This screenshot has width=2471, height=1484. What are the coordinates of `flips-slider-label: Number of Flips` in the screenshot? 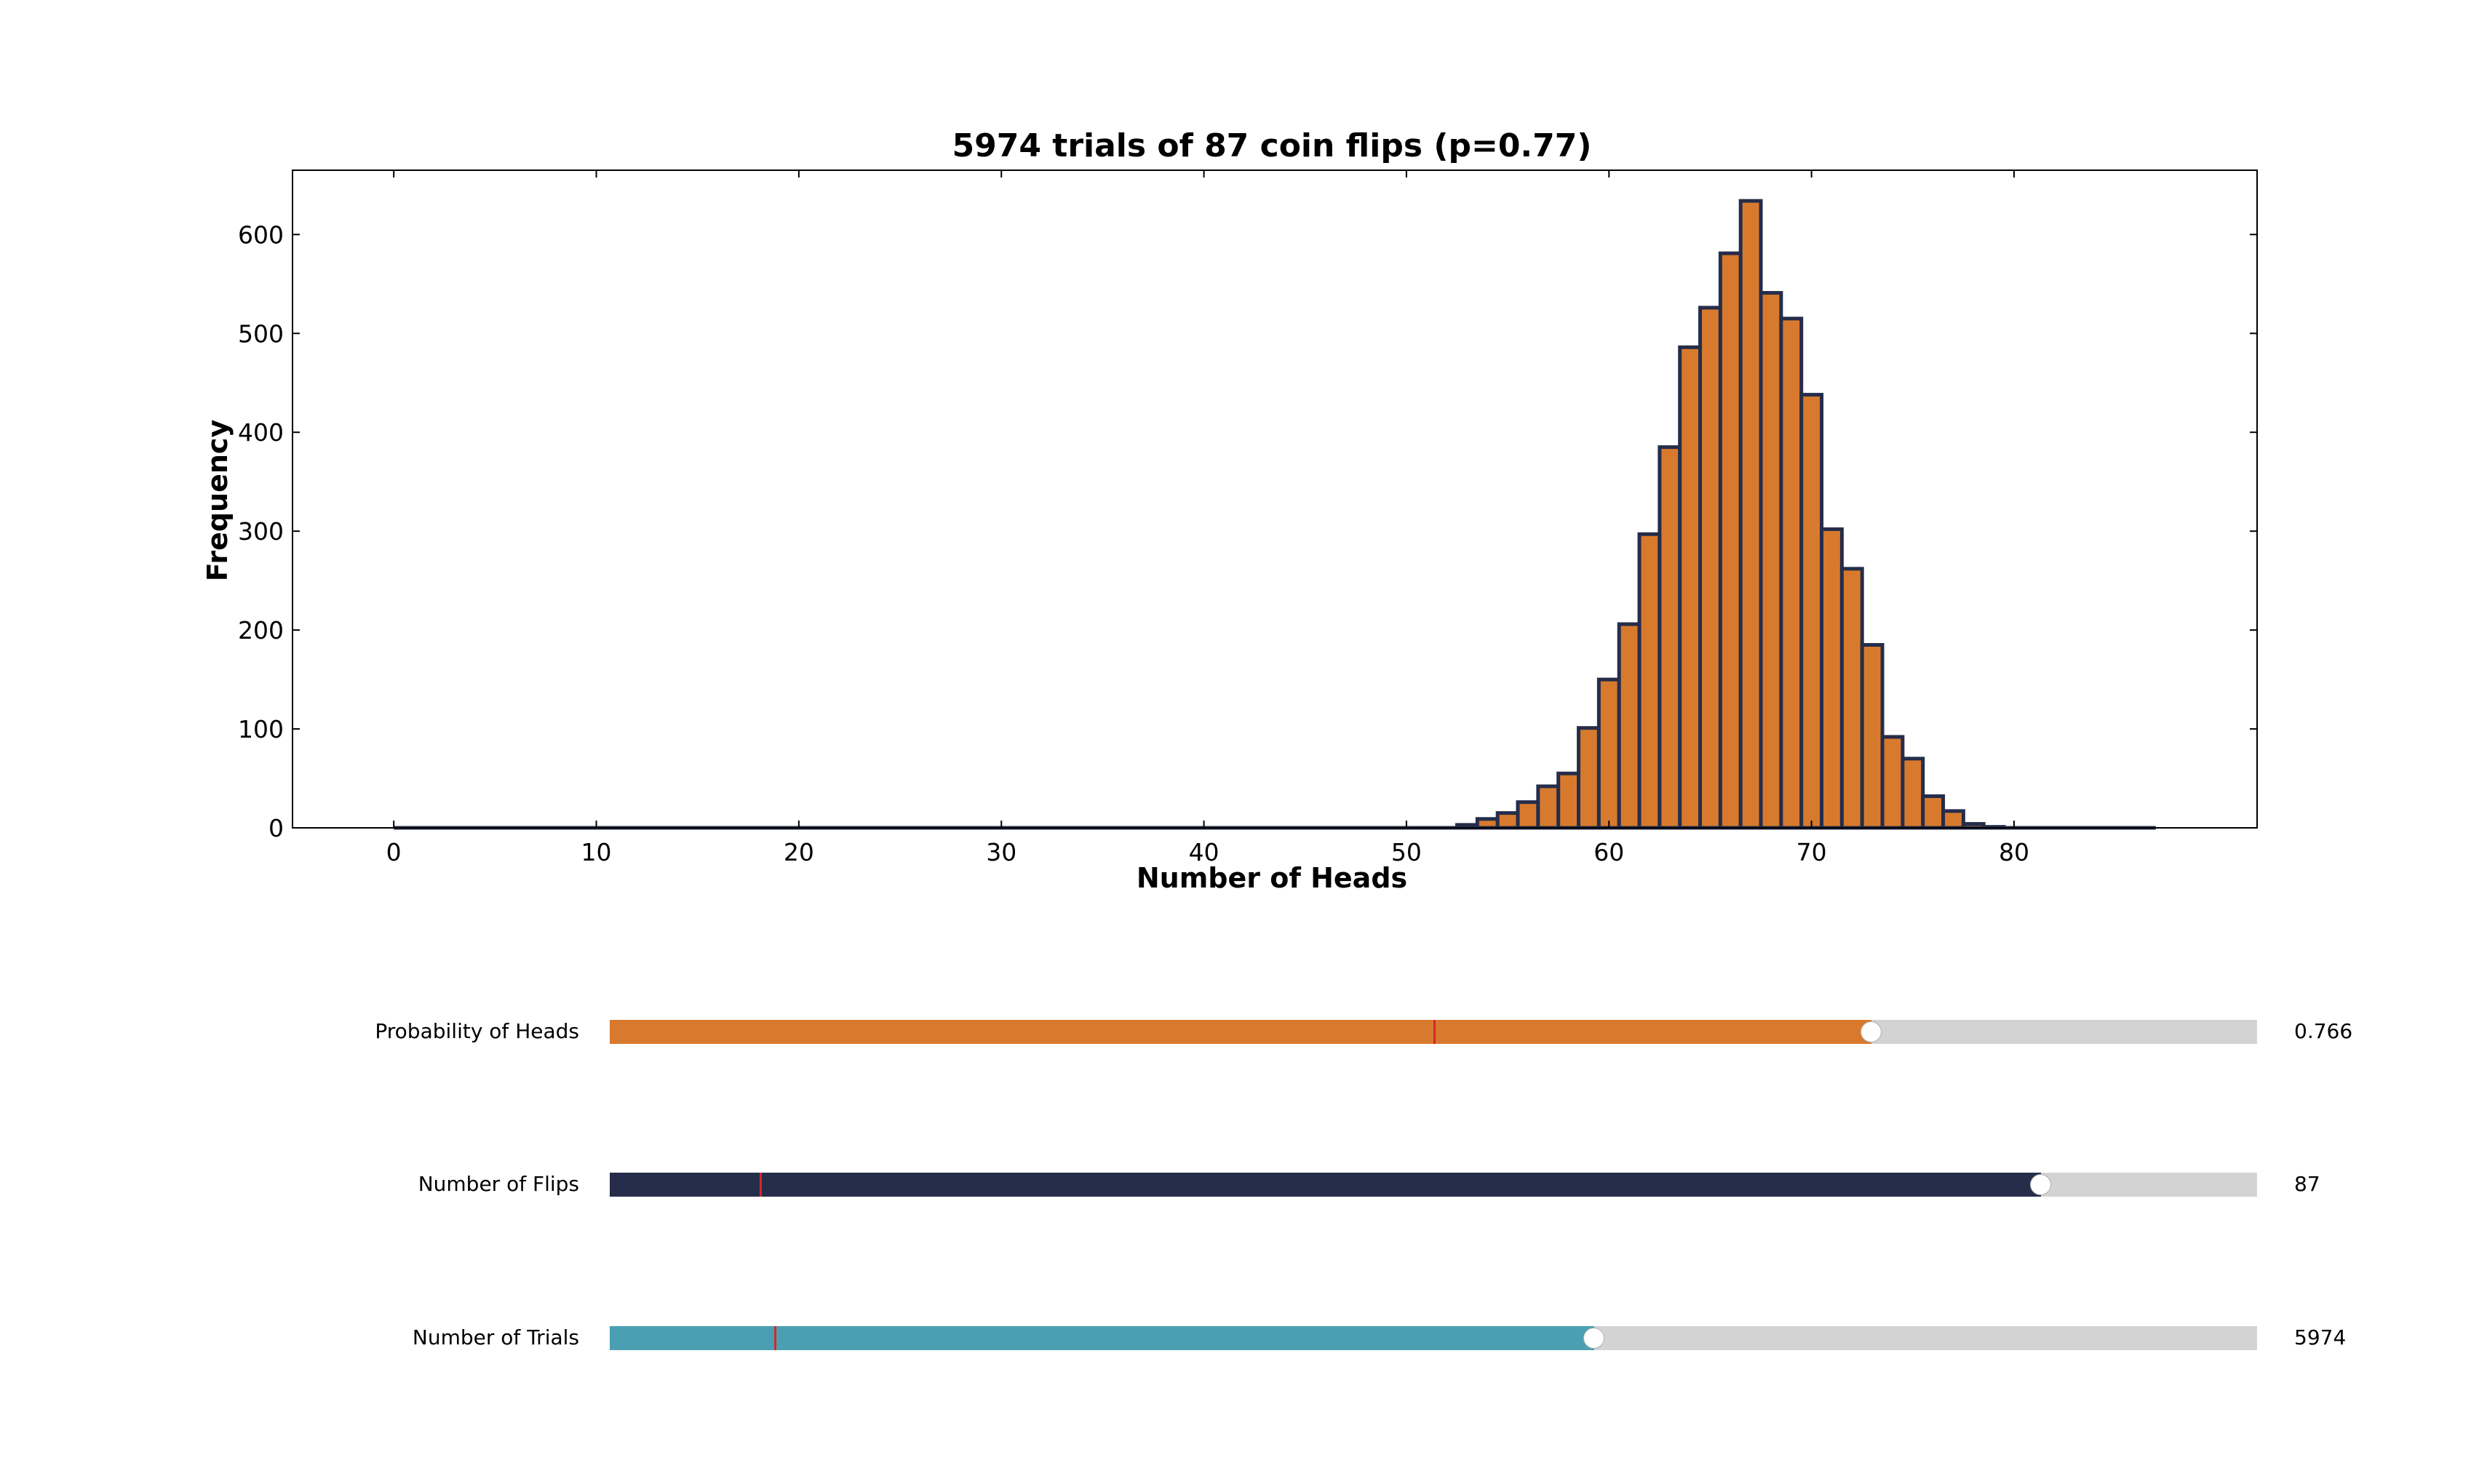 It's located at (498, 1184).